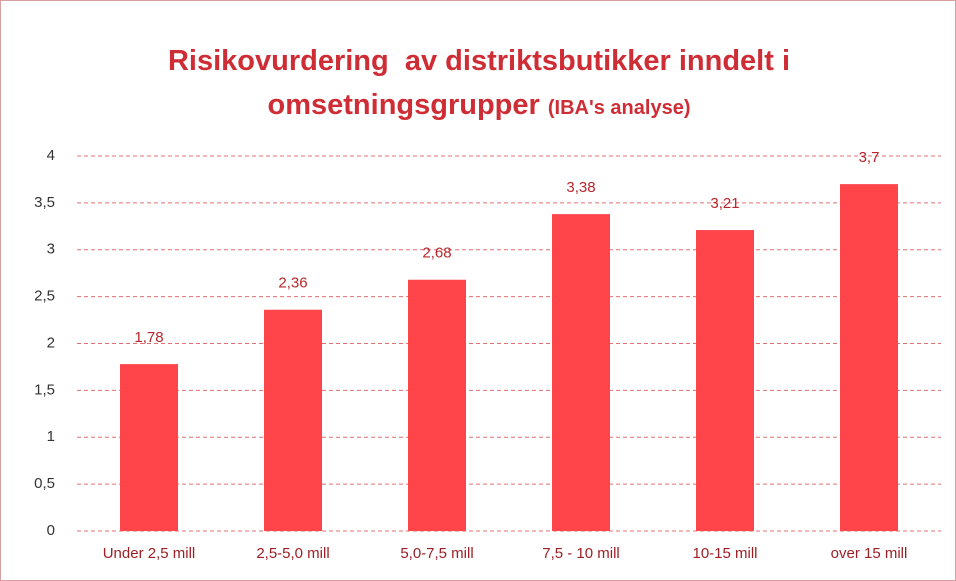 This screenshot has width=956, height=581. Describe the element at coordinates (869, 157) in the screenshot. I see `value-label: 3,7` at that location.